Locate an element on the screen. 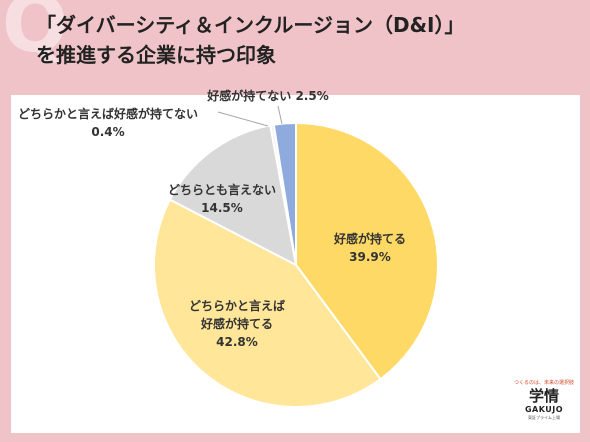 The width and height of the screenshot is (590, 442). title-line-2: を推進する企業に持つ印象 is located at coordinates (156, 55).